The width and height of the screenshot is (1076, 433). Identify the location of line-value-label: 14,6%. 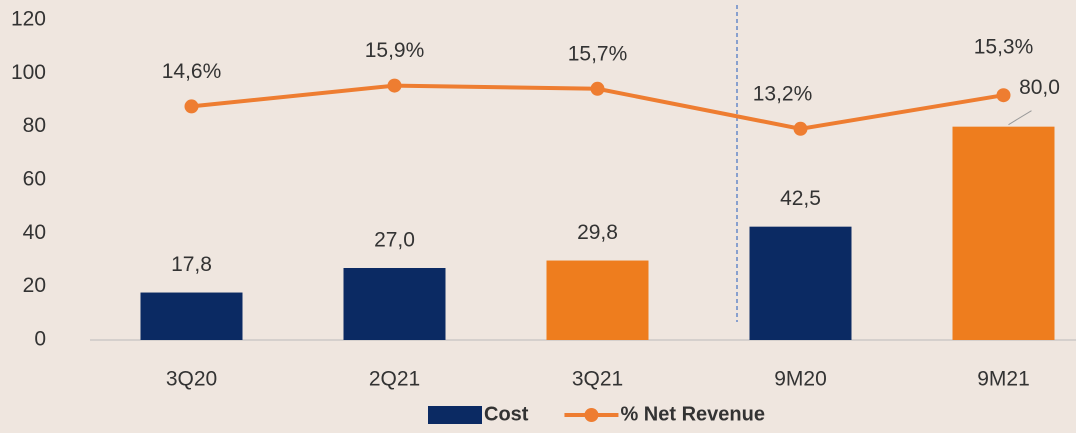
(192, 71).